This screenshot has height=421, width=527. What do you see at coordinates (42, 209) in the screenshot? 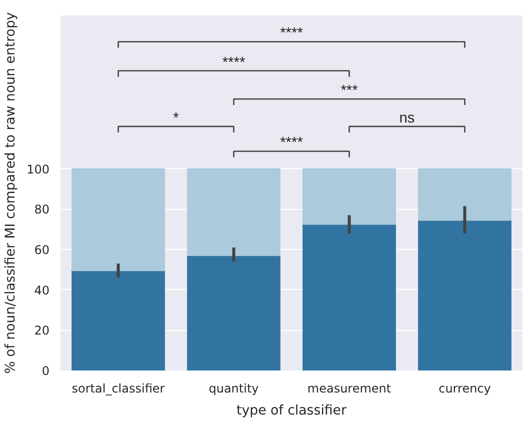
I see `y-tick-label: 80` at bounding box center [42, 209].